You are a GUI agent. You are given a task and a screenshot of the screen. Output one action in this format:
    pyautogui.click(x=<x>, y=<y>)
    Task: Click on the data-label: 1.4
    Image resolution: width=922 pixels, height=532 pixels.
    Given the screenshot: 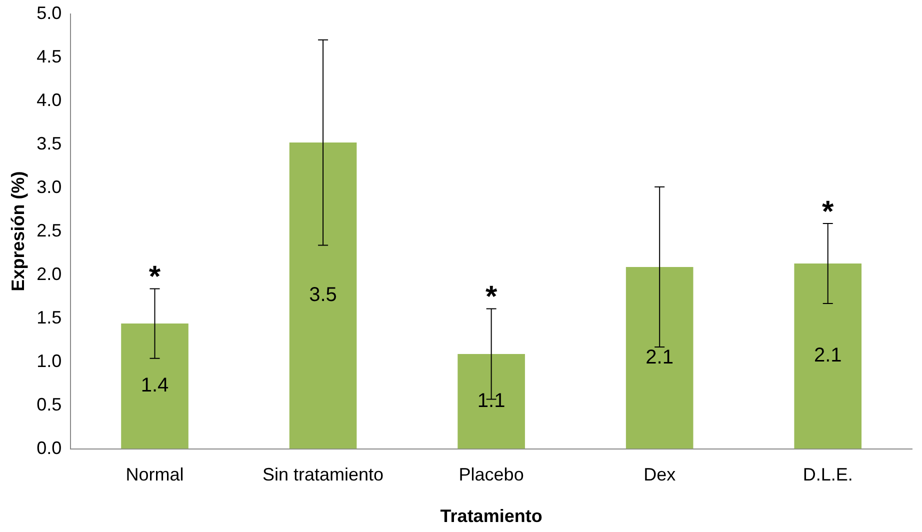 What is the action you would take?
    pyautogui.click(x=154, y=385)
    